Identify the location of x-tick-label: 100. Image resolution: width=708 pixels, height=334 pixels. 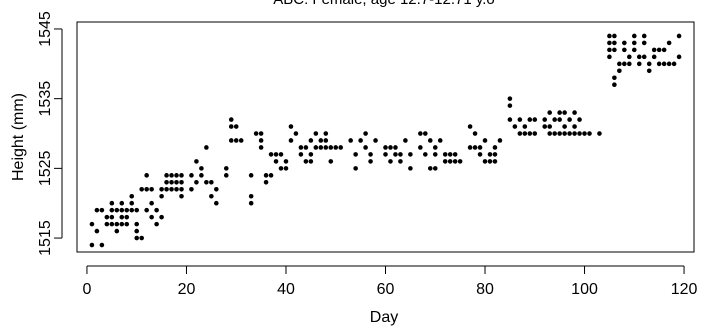
(584, 289).